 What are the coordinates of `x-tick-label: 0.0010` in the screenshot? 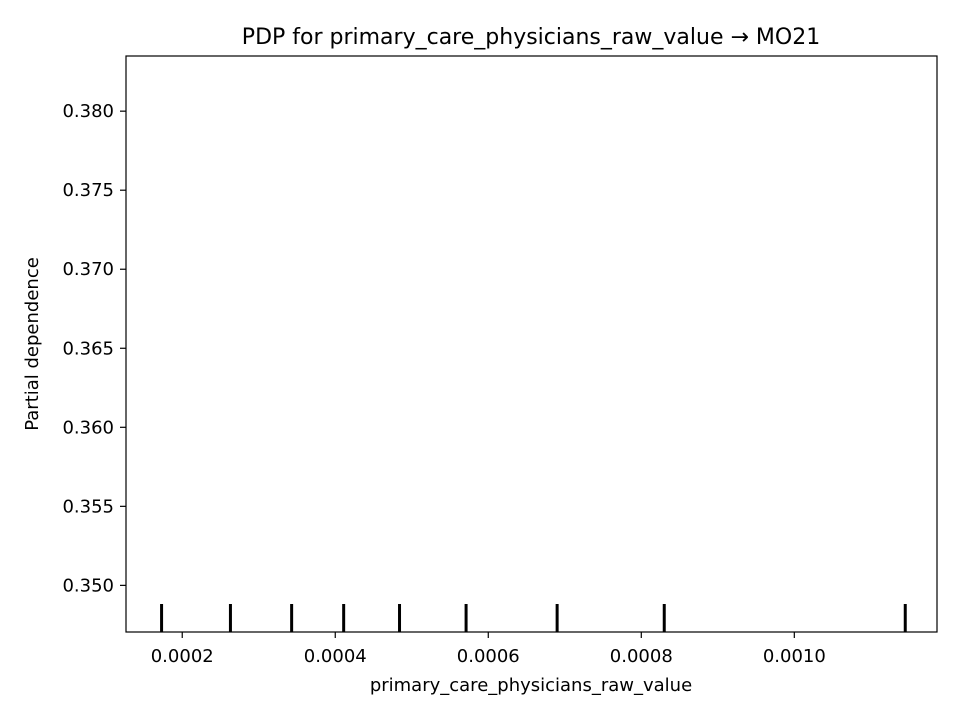 It's located at (794, 656).